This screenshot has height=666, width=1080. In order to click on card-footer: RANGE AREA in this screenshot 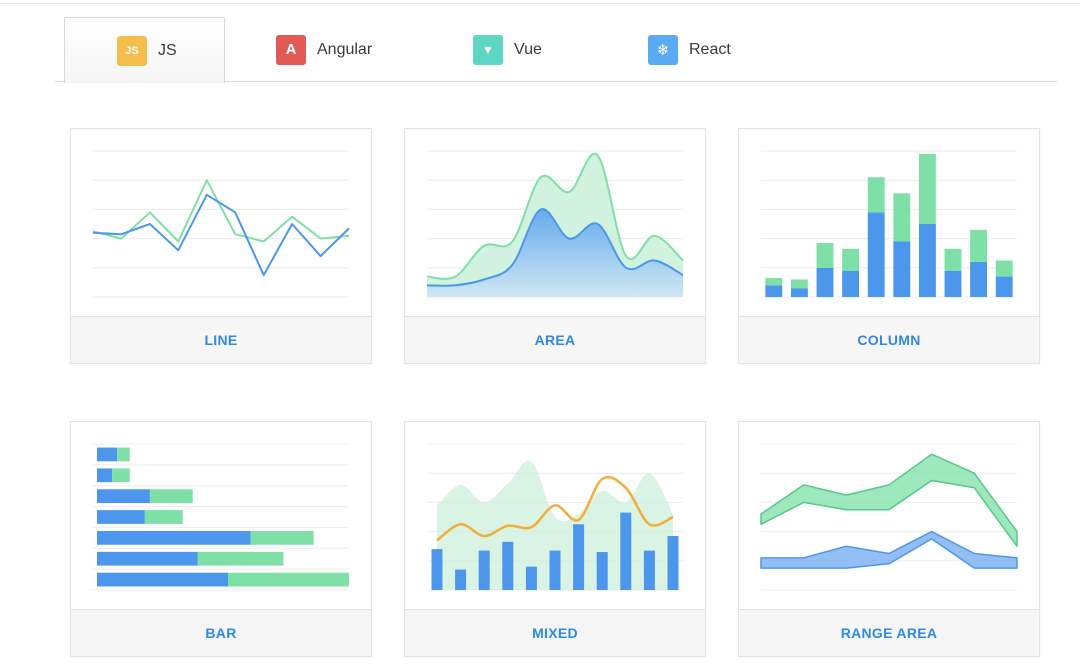, I will do `click(889, 632)`.